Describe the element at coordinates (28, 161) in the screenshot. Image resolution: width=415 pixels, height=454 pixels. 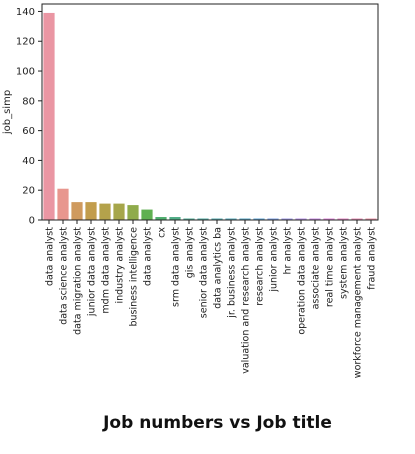
I see `y-tick-label: 40` at that location.